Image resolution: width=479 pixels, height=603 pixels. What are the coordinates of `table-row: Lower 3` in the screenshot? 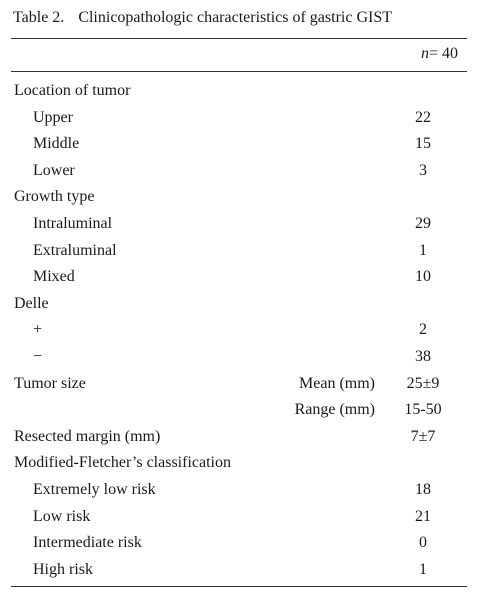 It's located at (239, 171).